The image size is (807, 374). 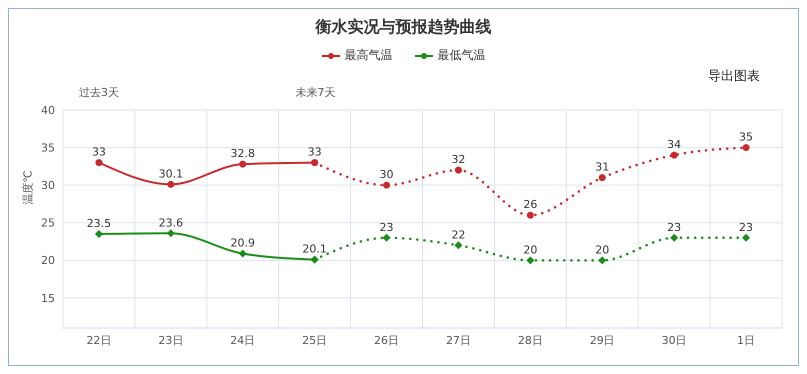 What do you see at coordinates (48, 185) in the screenshot?
I see `y-tick-label: 30` at bounding box center [48, 185].